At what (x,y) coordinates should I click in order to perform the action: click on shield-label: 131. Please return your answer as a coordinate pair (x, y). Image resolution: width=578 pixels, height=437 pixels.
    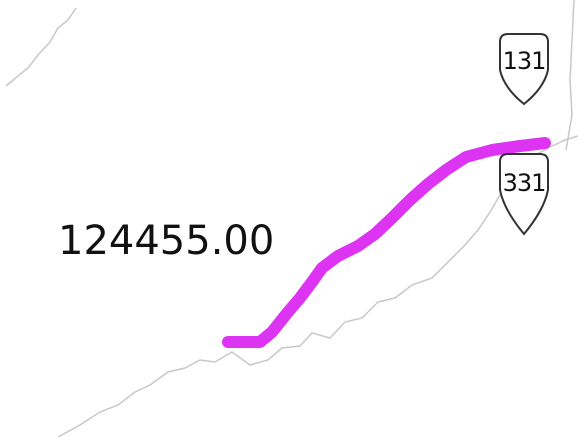
    Looking at the image, I should click on (524, 61).